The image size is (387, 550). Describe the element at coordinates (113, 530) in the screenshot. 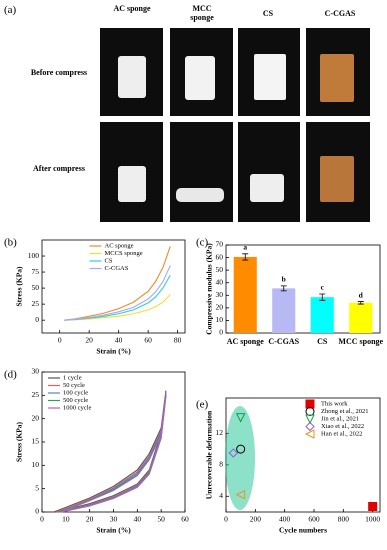

I see `x-axis-label: Strain (%)` at that location.